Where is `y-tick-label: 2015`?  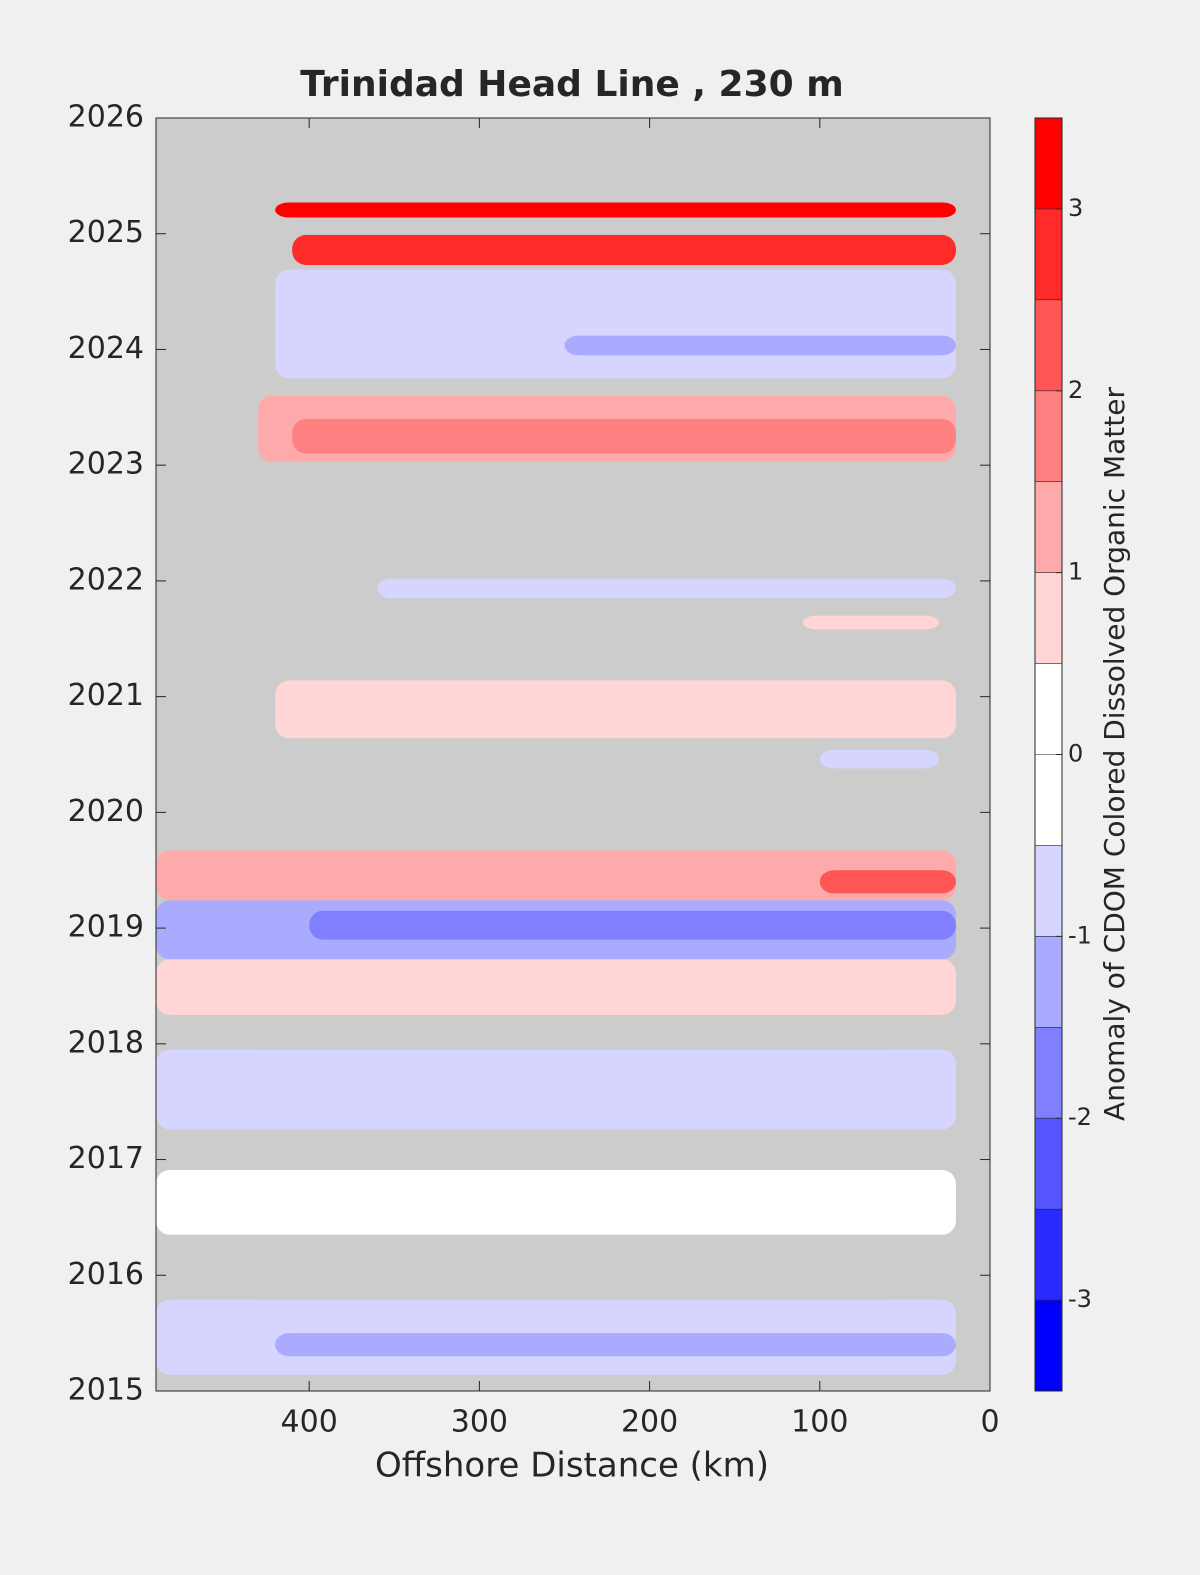
y-tick-label: 2015 is located at coordinates (106, 1390).